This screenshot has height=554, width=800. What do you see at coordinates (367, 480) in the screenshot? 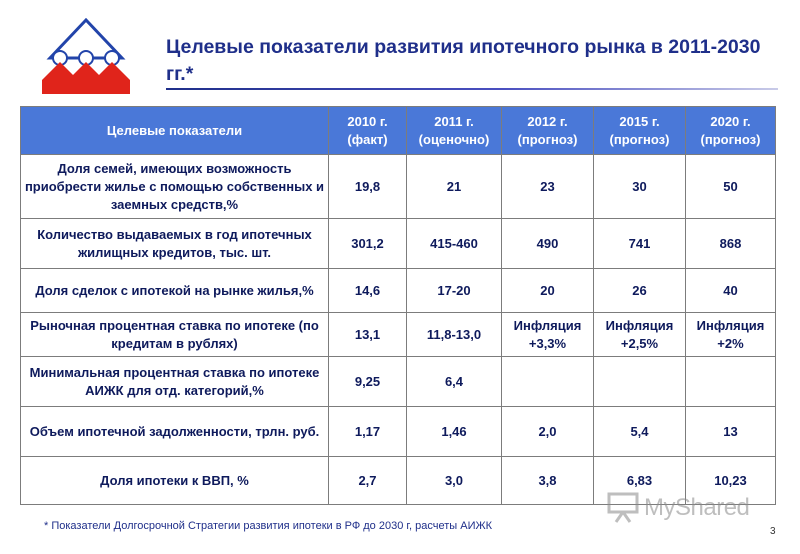
I see `cell: 2,7` at bounding box center [367, 480].